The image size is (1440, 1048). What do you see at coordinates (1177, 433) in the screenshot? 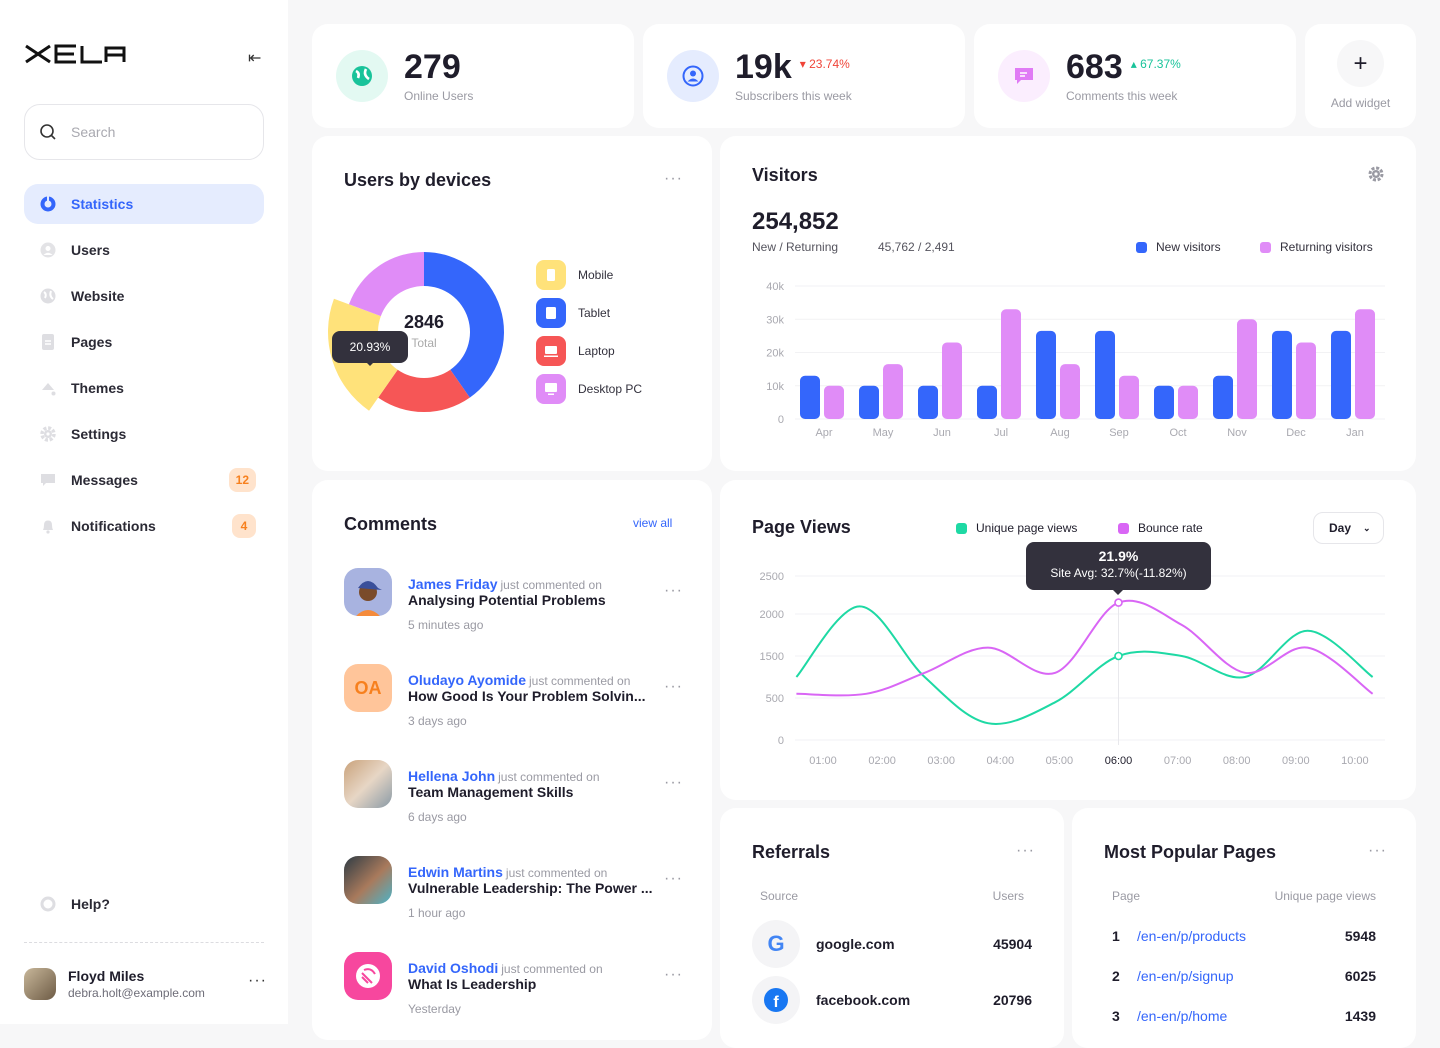
I see `x-tick-label: Oct` at bounding box center [1177, 433].